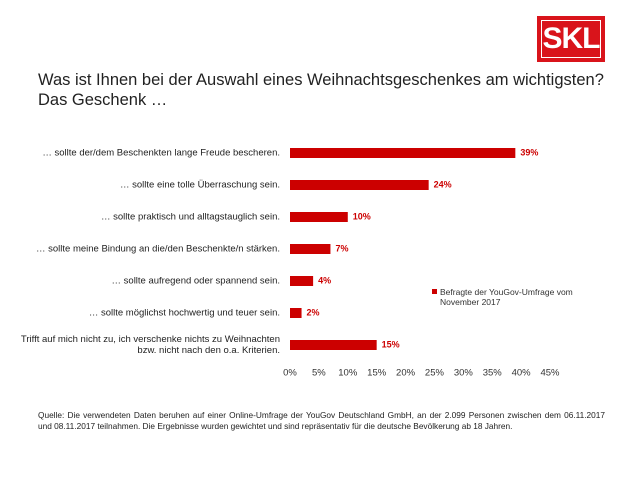 This screenshot has width=630, height=485. What do you see at coordinates (522, 373) in the screenshot?
I see `x-tick-label: 40%` at bounding box center [522, 373].